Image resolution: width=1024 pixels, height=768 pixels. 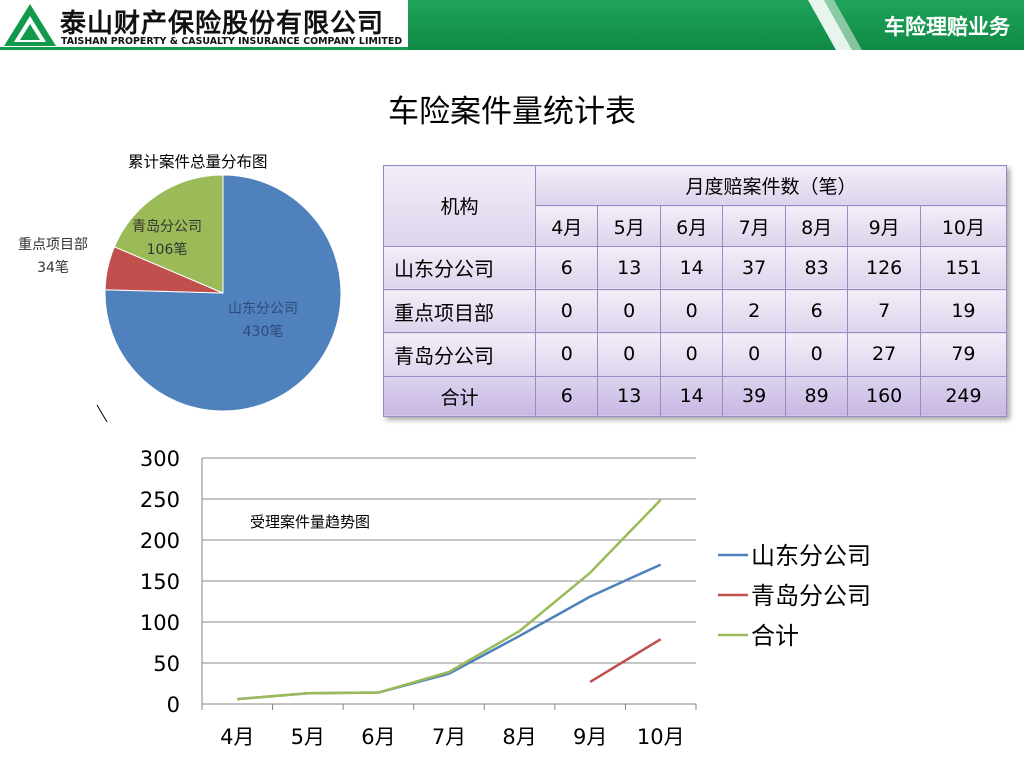 I want to click on pie-slice-qingdao, so click(x=168, y=234).